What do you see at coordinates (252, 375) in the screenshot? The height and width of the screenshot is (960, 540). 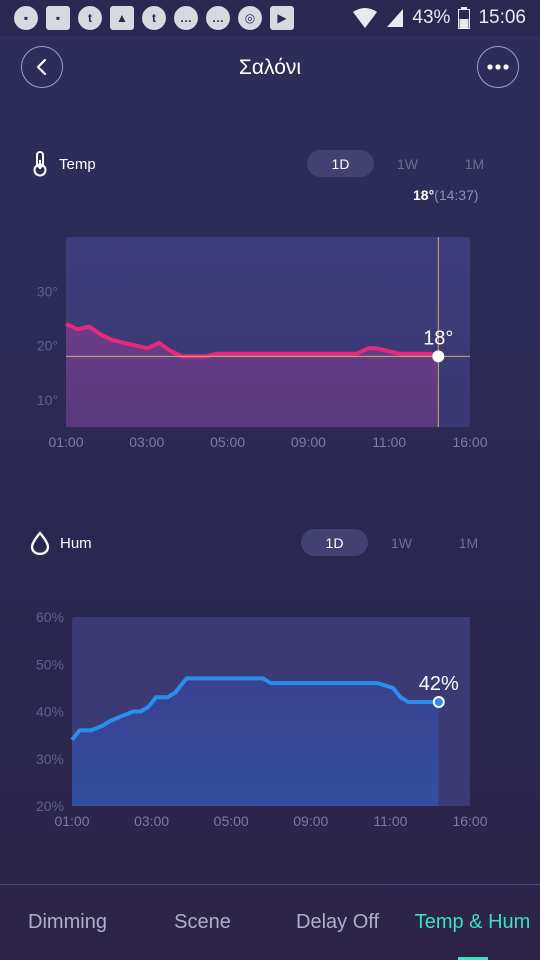 I see `temp-area` at bounding box center [252, 375].